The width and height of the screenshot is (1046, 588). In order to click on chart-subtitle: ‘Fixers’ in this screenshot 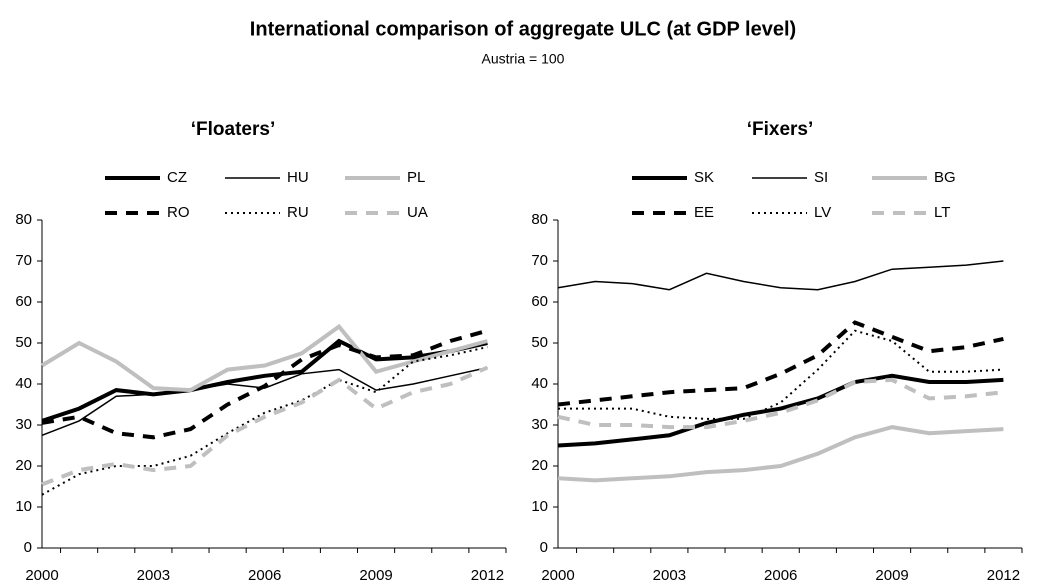, I will do `click(780, 129)`.